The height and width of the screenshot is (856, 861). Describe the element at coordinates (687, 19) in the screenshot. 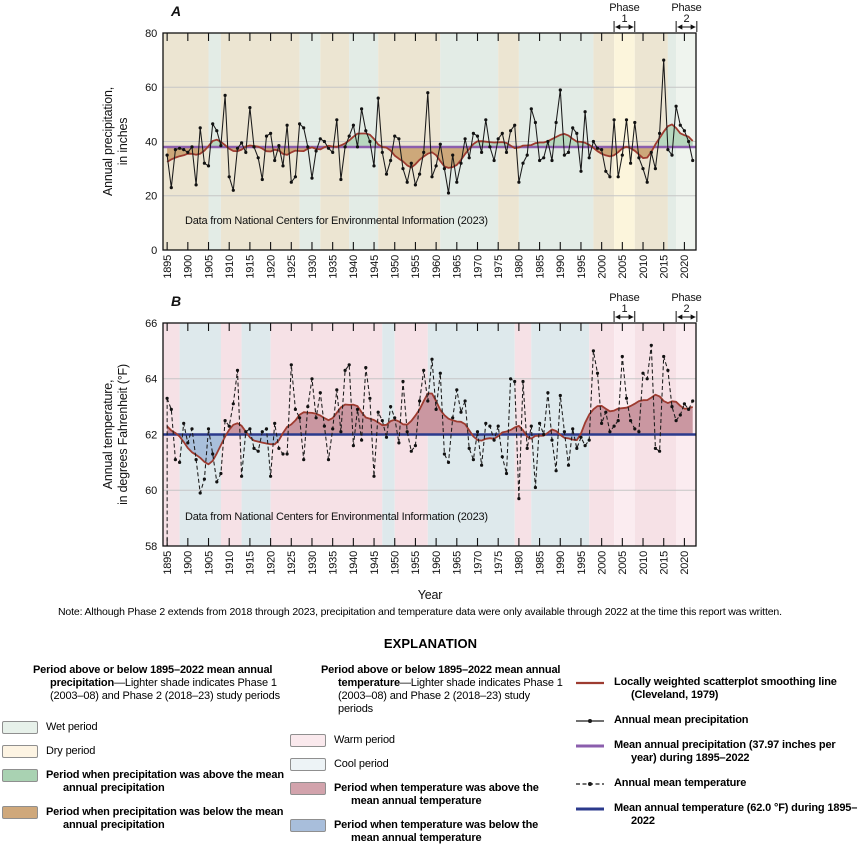

I see `phase-number: 2` at that location.